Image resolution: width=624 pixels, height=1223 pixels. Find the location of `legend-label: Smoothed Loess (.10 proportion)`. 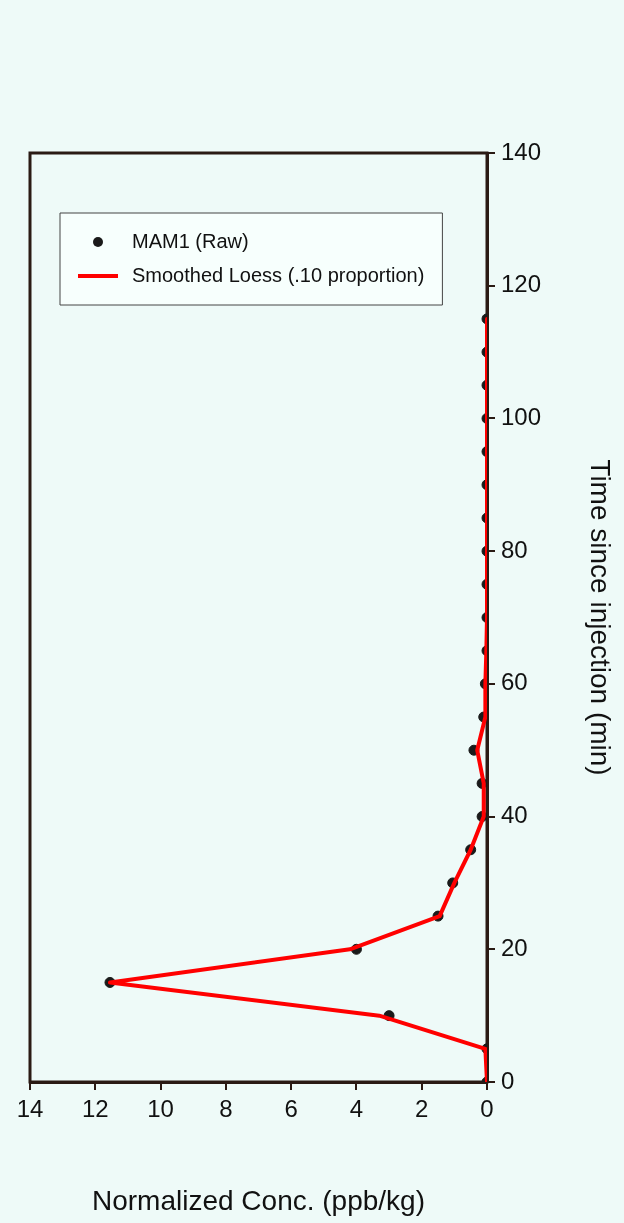

legend-label: Smoothed Loess (.10 proportion) is located at coordinates (278, 274).